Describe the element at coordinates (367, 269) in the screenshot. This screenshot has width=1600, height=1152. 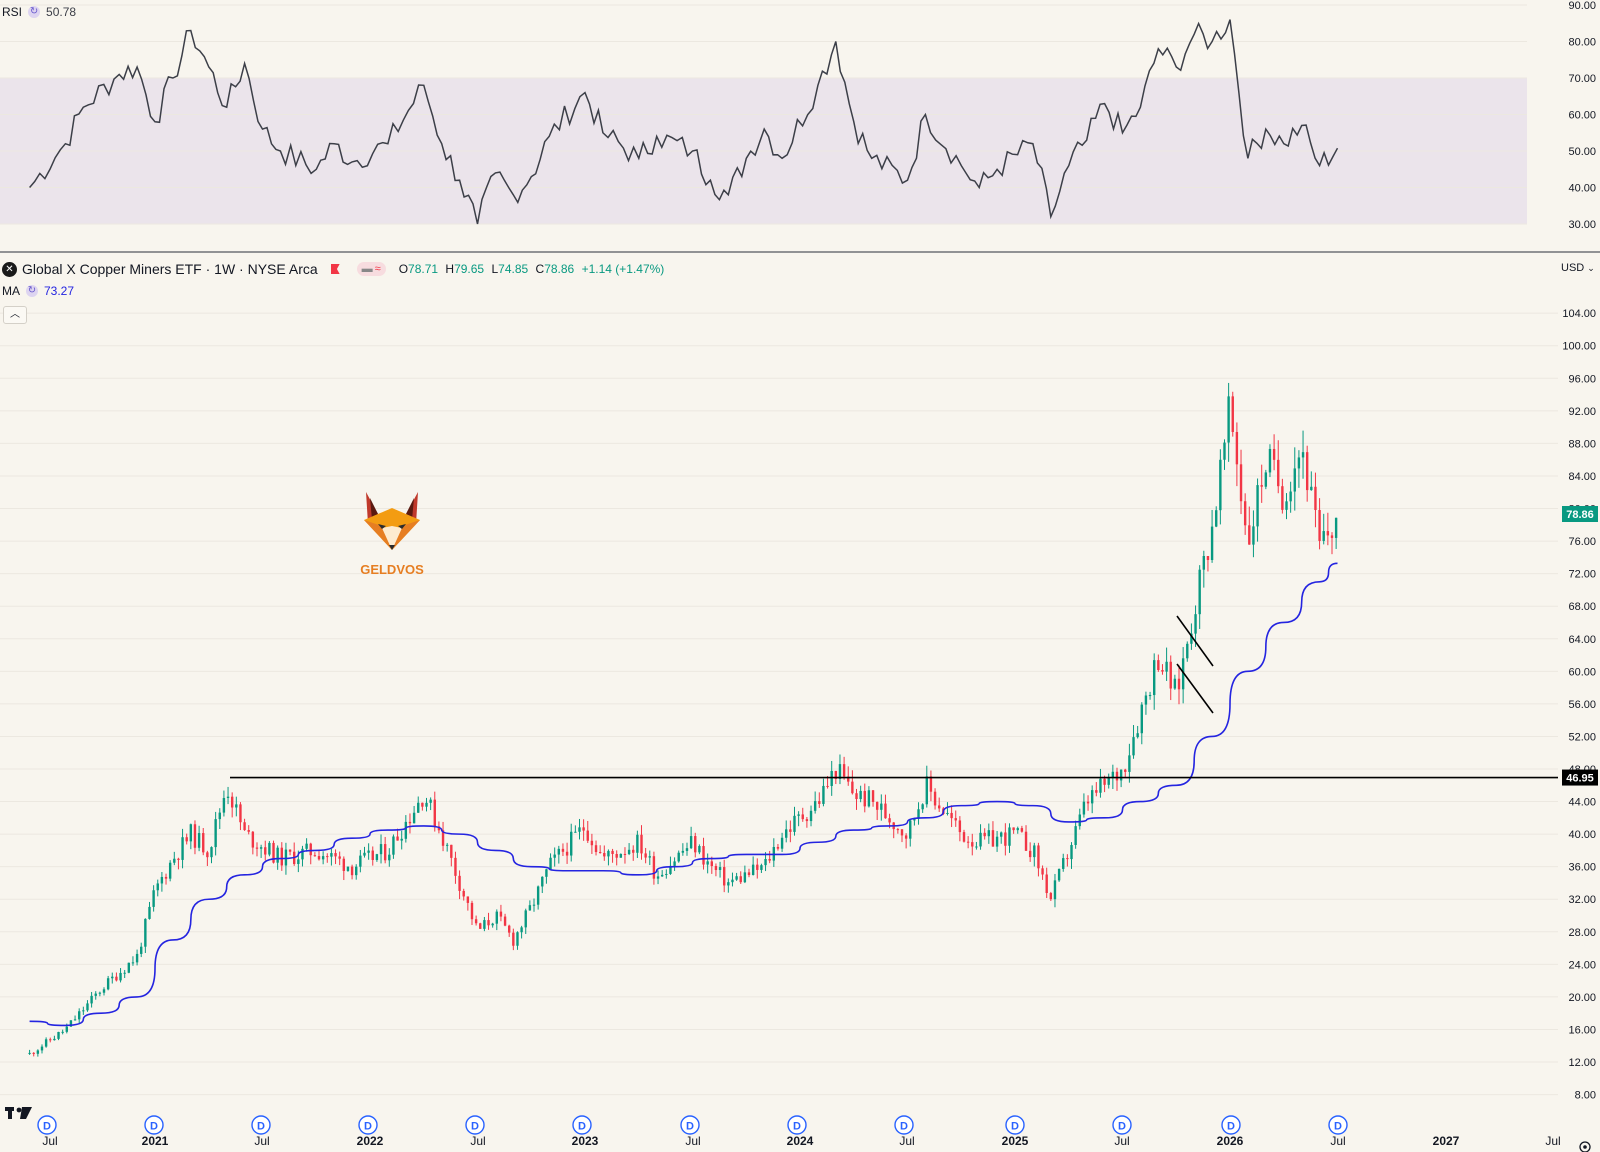
I see `minus-icon: ▬` at that location.